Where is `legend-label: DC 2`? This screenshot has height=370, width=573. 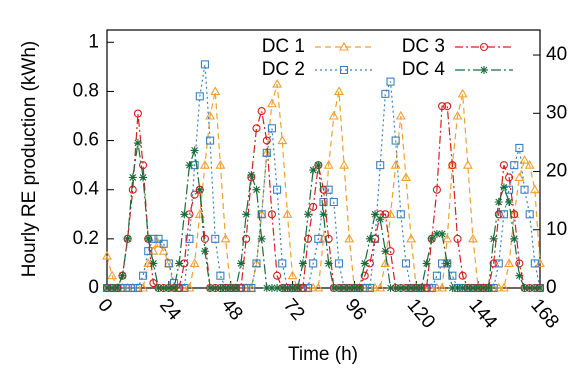
legend-label: DC 2 is located at coordinates (283, 69).